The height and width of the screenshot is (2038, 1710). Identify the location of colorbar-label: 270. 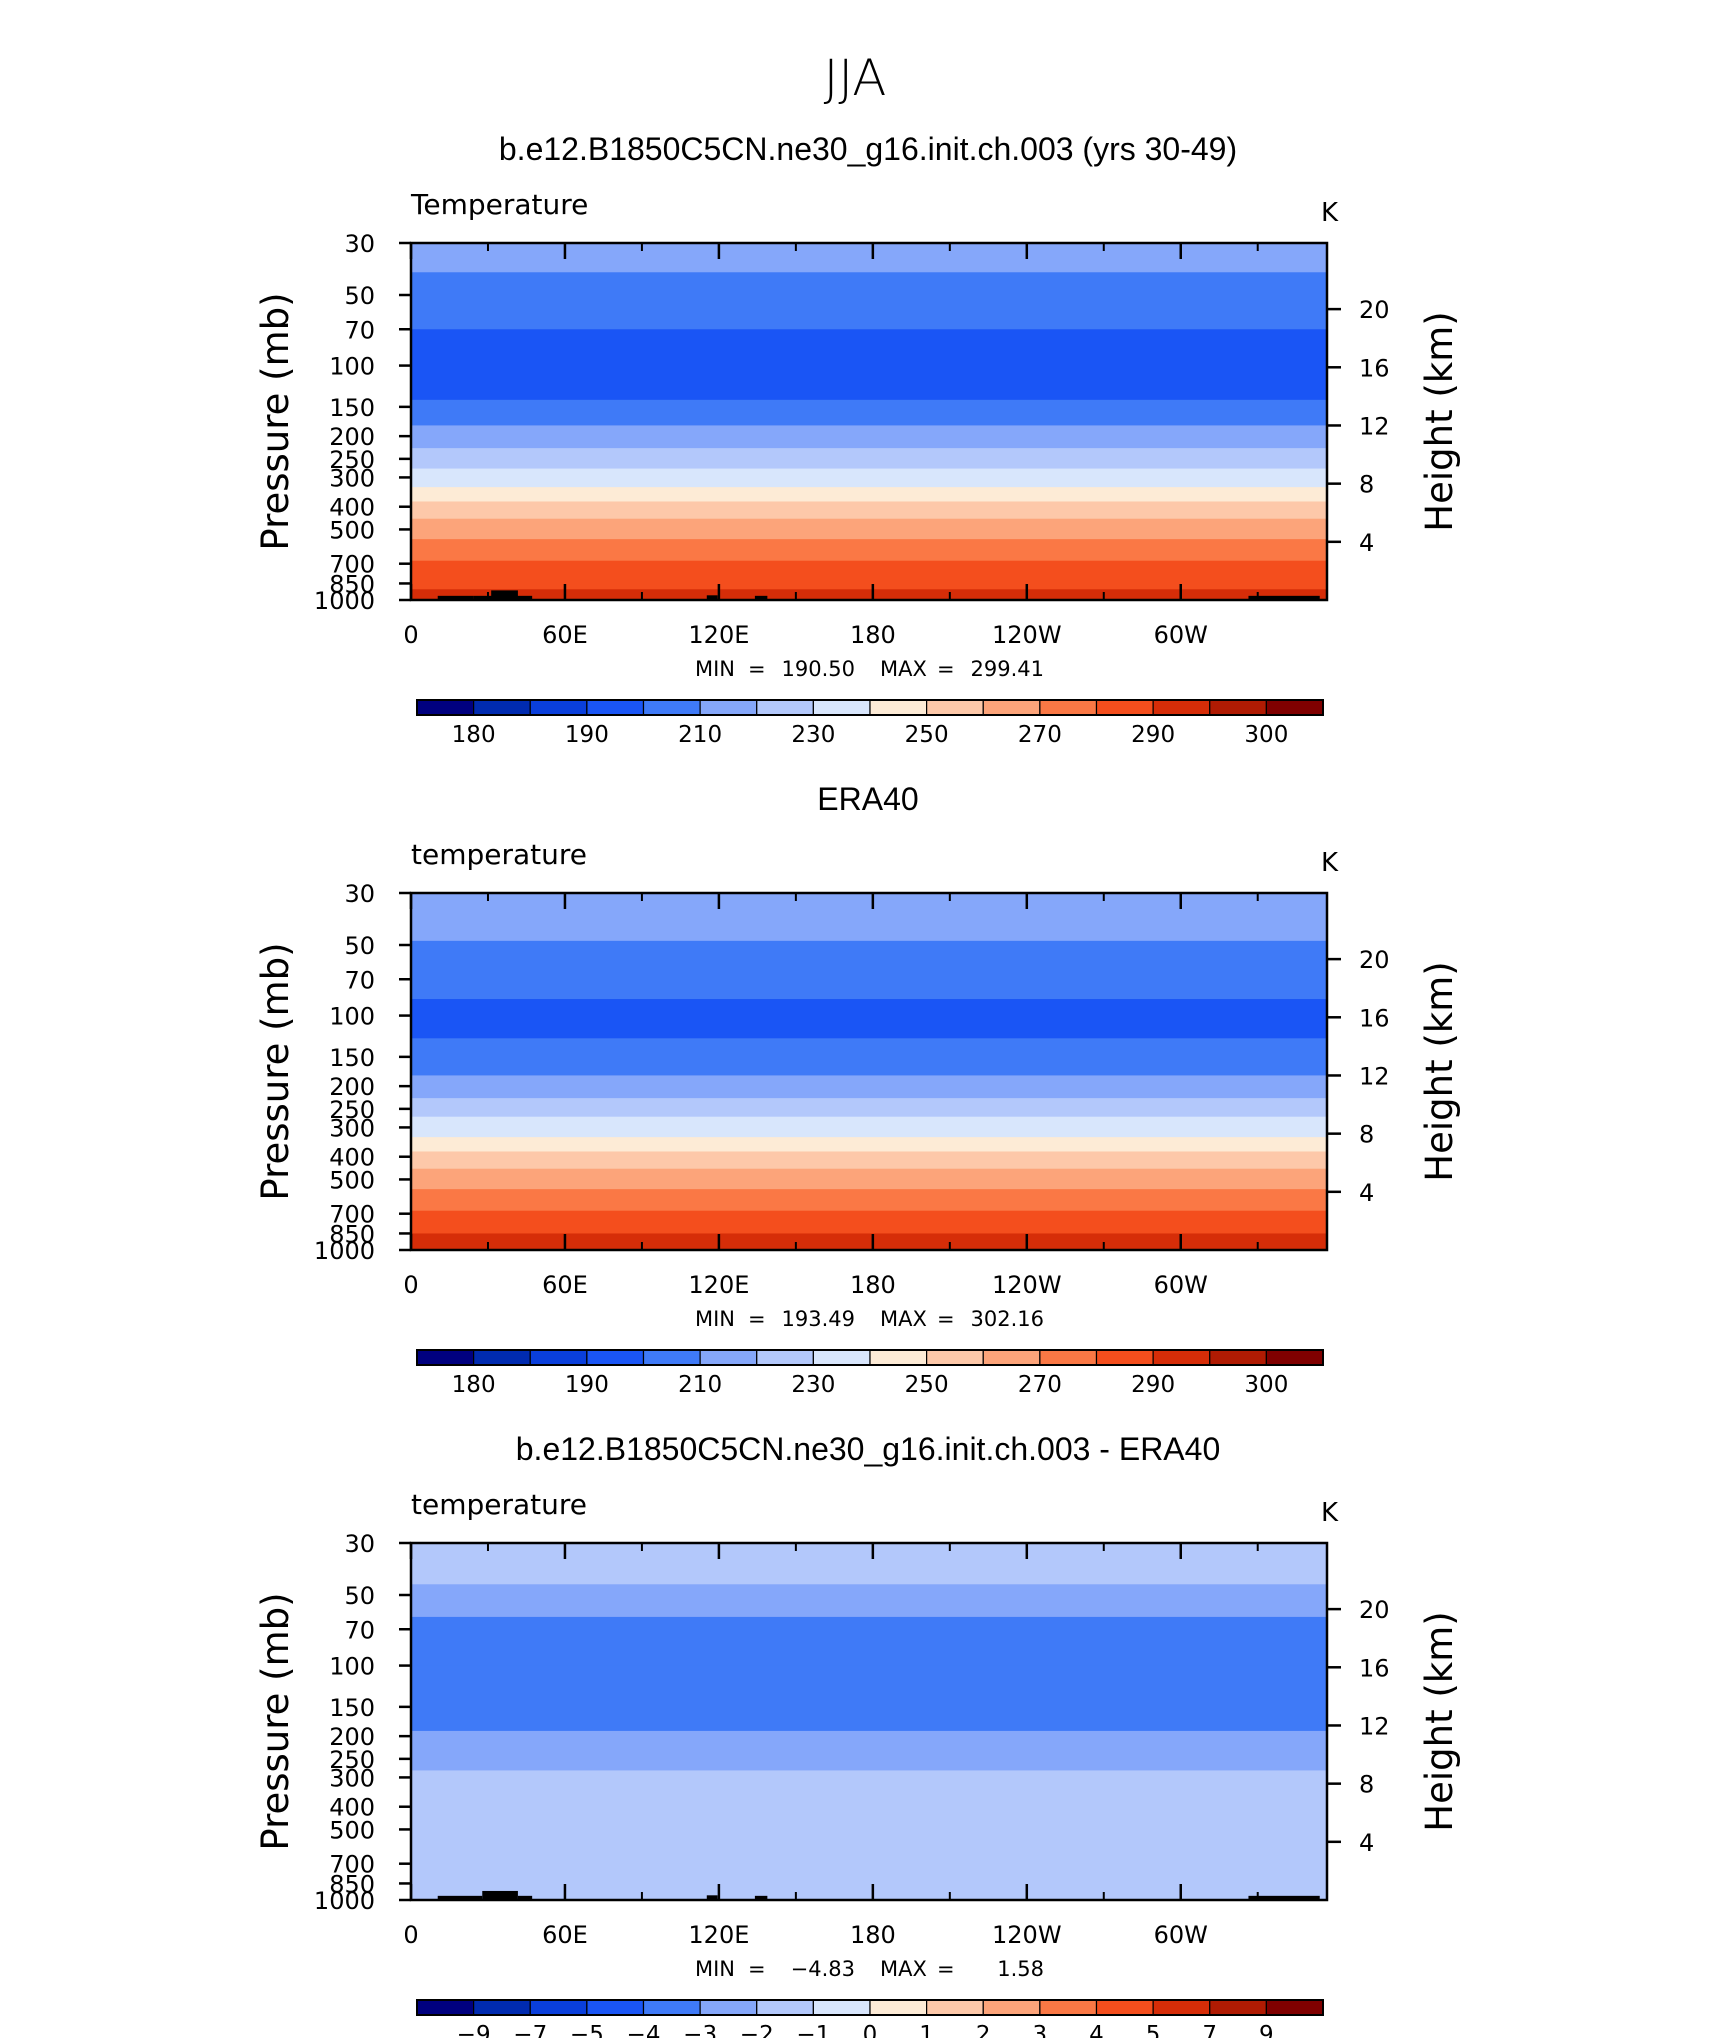
(1040, 1385).